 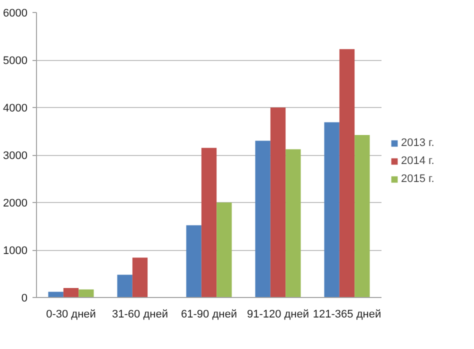 What do you see at coordinates (417, 178) in the screenshot?
I see `legend-label: 2015 г.` at bounding box center [417, 178].